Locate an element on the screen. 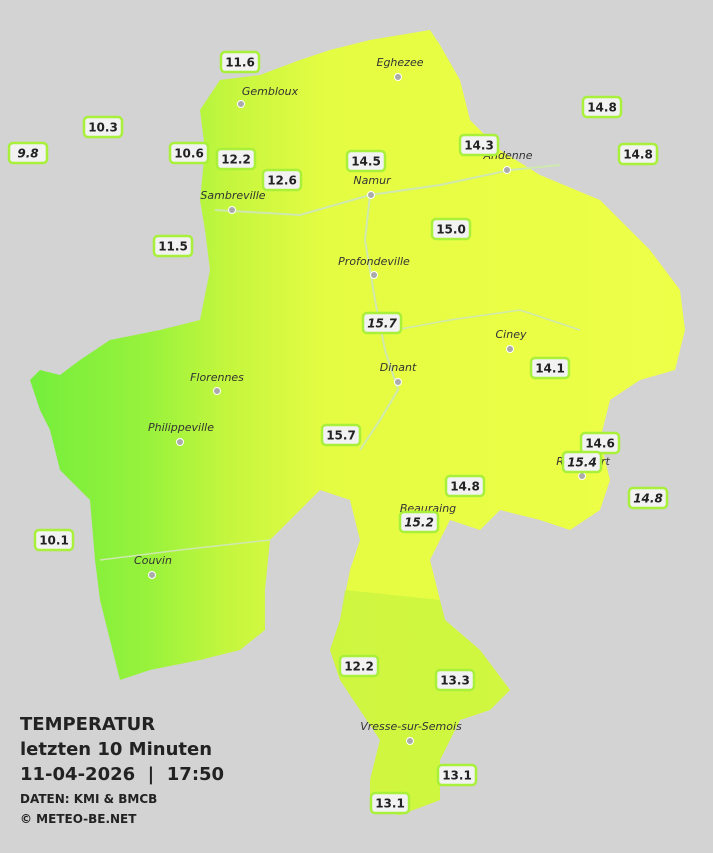 This screenshot has height=853, width=713. station-value: 9.8 is located at coordinates (27, 154).